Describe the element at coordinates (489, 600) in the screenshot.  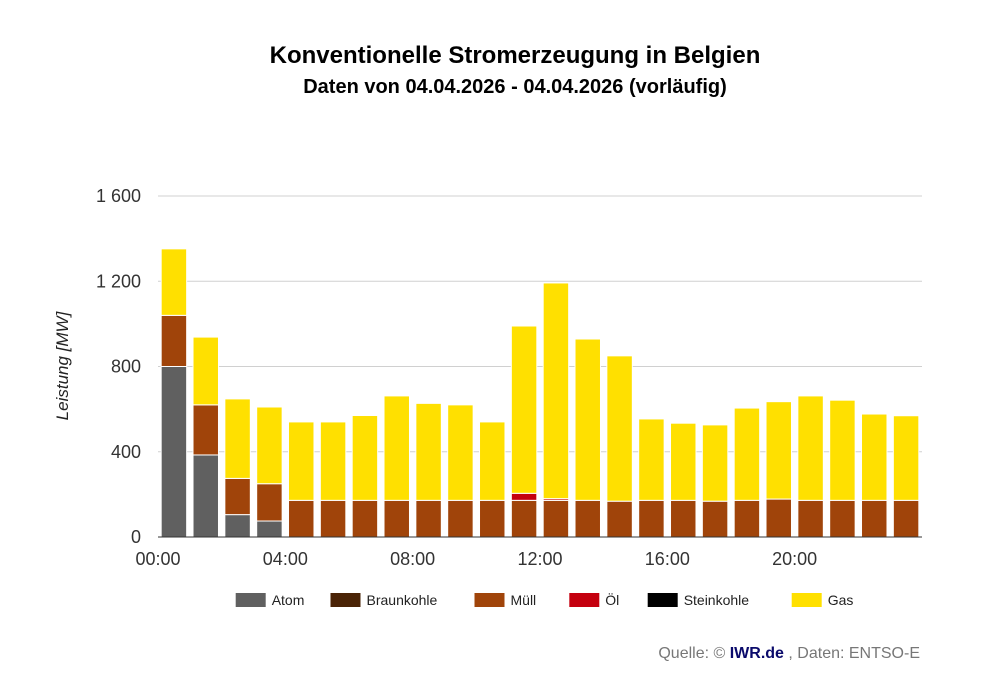
I see `legend-swatch-müll` at that location.